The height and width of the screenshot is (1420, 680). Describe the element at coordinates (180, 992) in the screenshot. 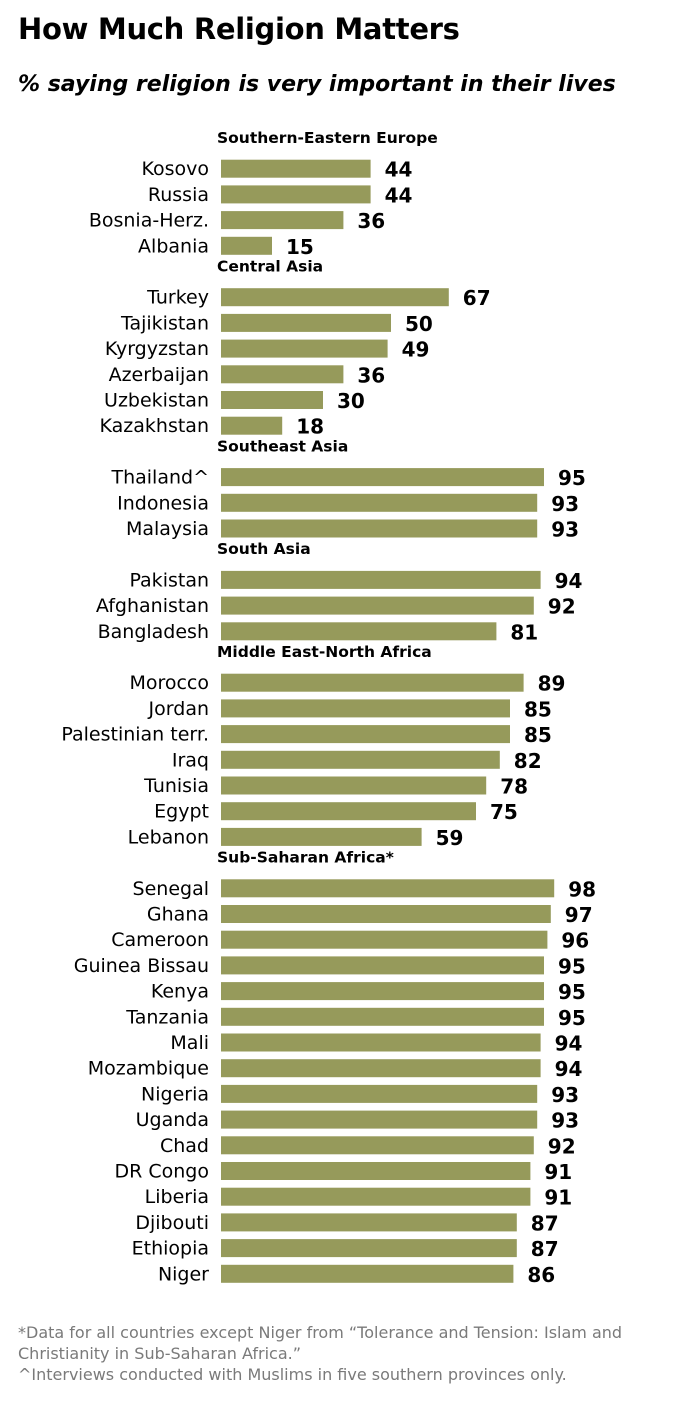

I see `category-label: Kenya` at that location.